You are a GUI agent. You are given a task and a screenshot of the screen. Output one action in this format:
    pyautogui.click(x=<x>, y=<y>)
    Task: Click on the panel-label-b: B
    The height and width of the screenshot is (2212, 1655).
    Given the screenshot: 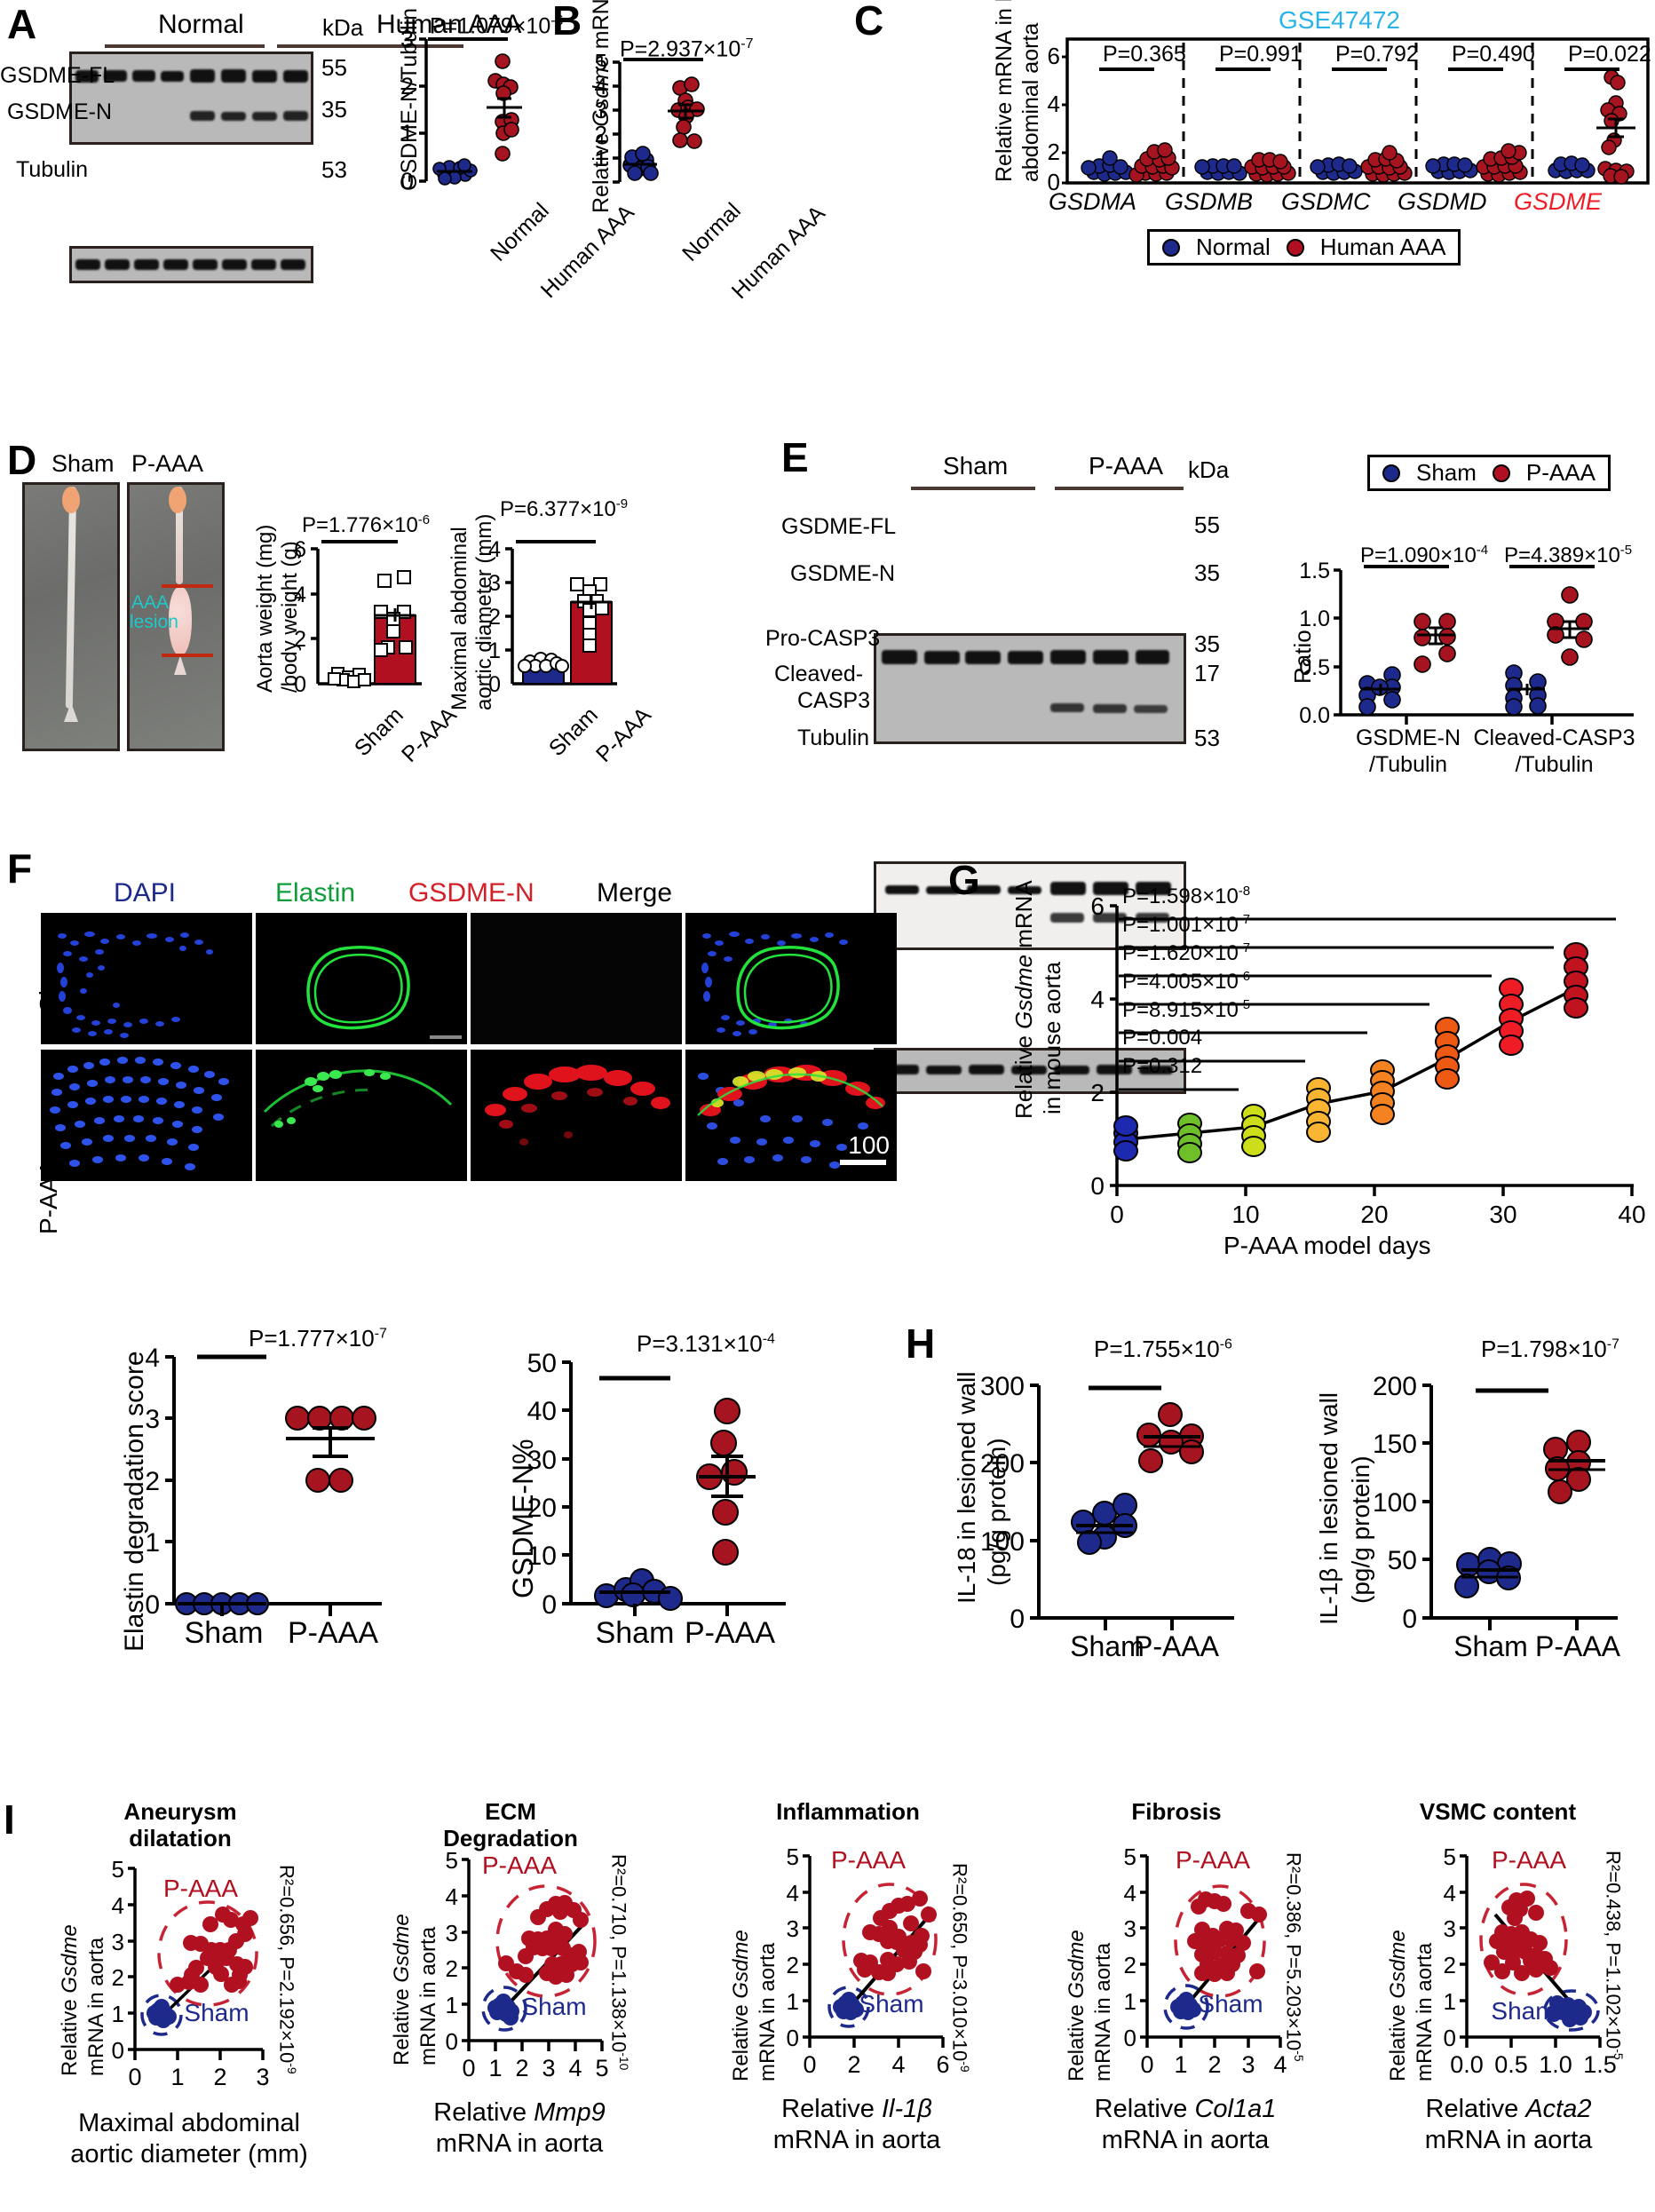 What is the action you would take?
    pyautogui.click(x=567, y=22)
    